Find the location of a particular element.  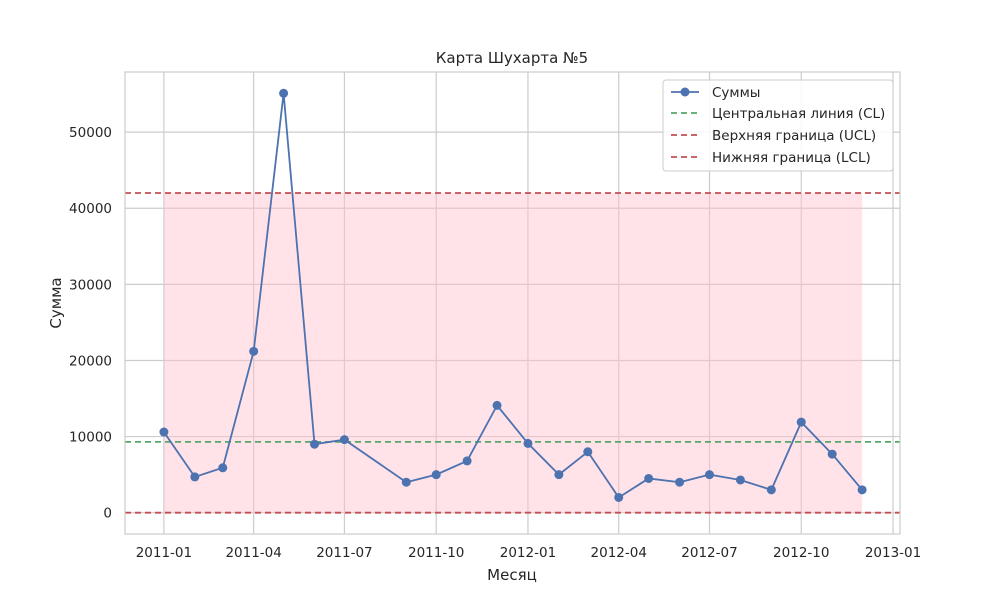

y-tick-label: 40000 is located at coordinates (90, 209).